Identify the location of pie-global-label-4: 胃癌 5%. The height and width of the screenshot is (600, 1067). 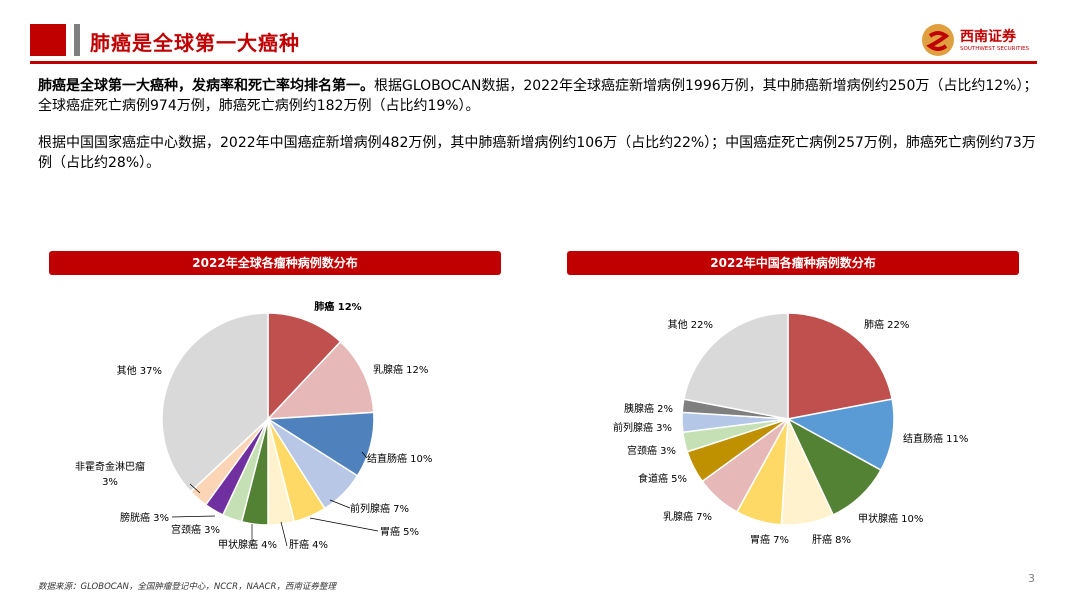
(399, 531).